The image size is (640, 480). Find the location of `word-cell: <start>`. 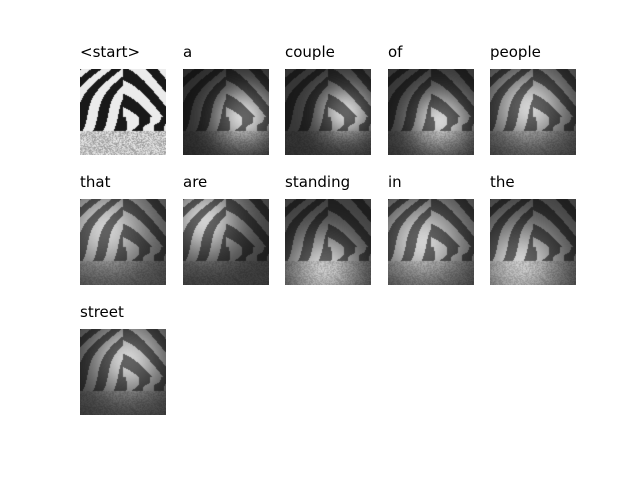

word-cell: <start> is located at coordinates (123, 99).